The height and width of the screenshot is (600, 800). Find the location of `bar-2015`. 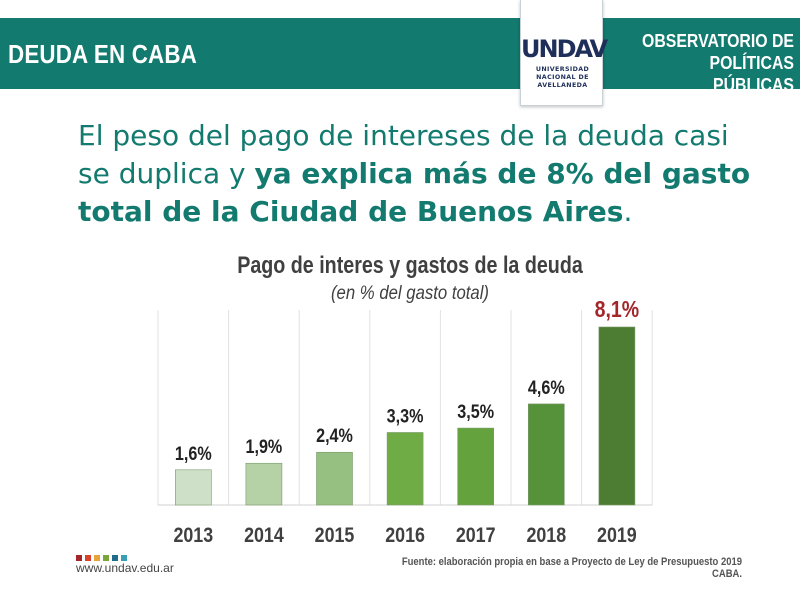

bar-2015 is located at coordinates (334, 478).